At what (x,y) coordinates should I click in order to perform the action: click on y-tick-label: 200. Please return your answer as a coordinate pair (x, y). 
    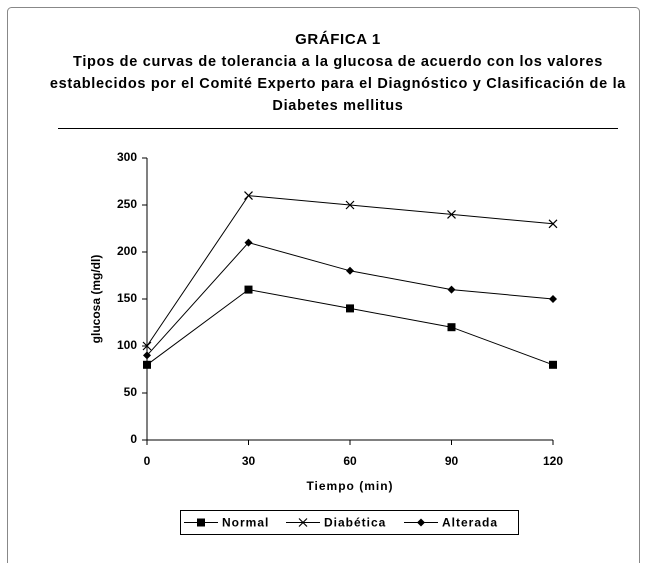
    Looking at the image, I should click on (127, 251).